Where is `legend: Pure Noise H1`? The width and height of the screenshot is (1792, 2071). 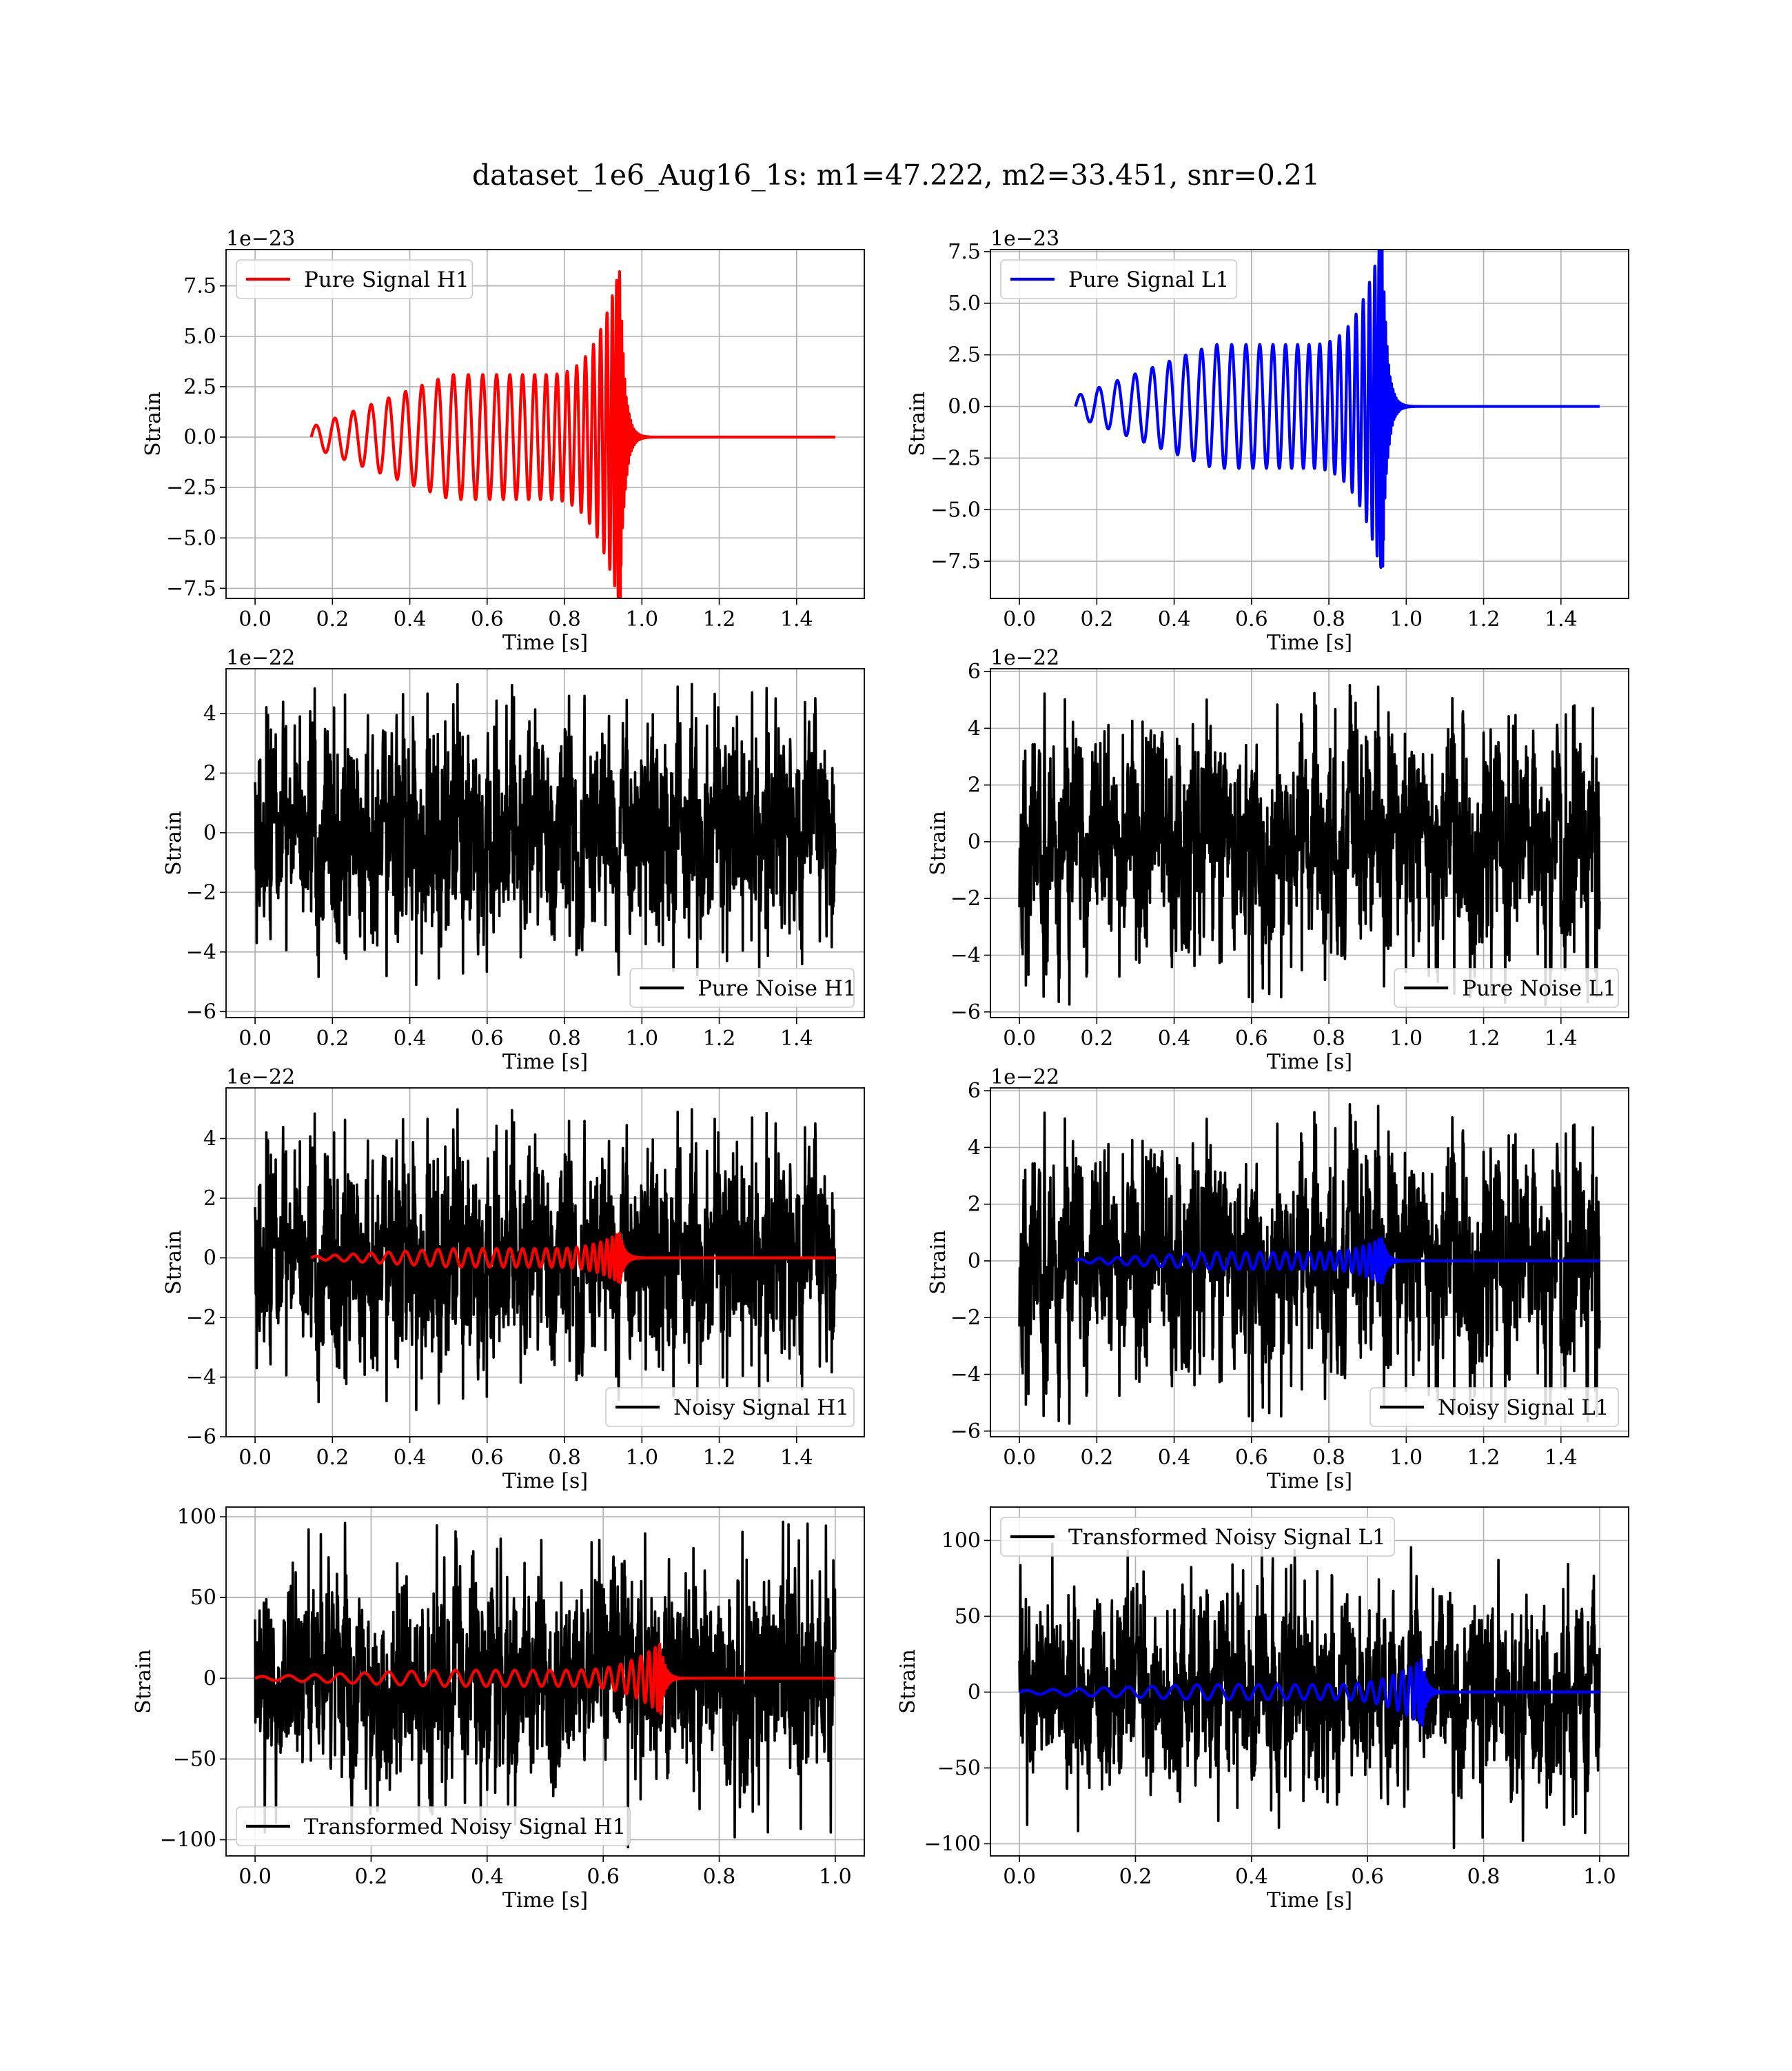
legend: Pure Noise H1 is located at coordinates (743, 988).